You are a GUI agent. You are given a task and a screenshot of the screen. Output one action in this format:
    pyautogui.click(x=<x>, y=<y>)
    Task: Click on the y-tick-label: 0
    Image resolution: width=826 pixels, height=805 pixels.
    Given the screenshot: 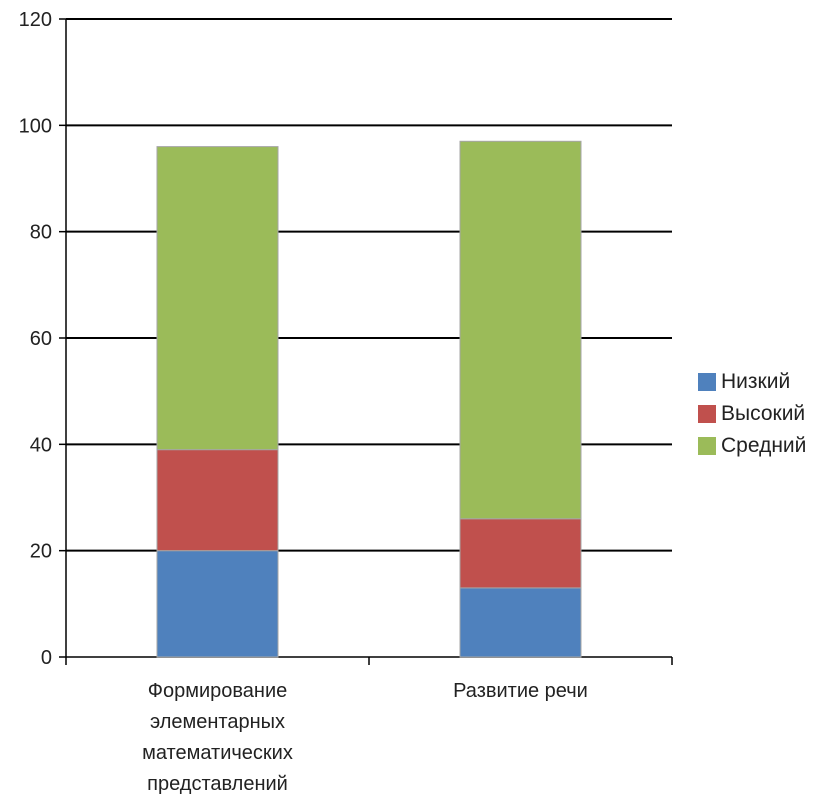 What is the action you would take?
    pyautogui.click(x=46, y=658)
    